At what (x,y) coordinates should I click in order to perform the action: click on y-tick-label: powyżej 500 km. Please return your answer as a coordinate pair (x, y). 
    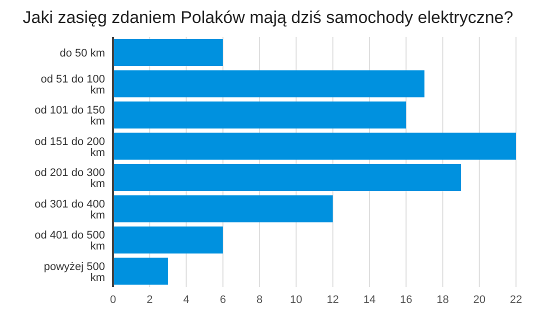
    Looking at the image, I should click on (74, 272).